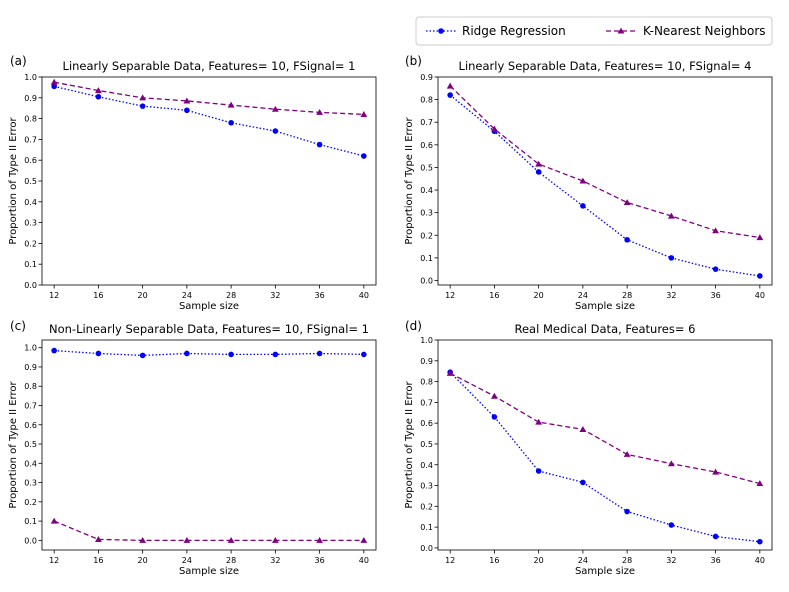 The width and height of the screenshot is (789, 592). I want to click on panel-title: Real Medical Data, Features= 6, so click(605, 329).